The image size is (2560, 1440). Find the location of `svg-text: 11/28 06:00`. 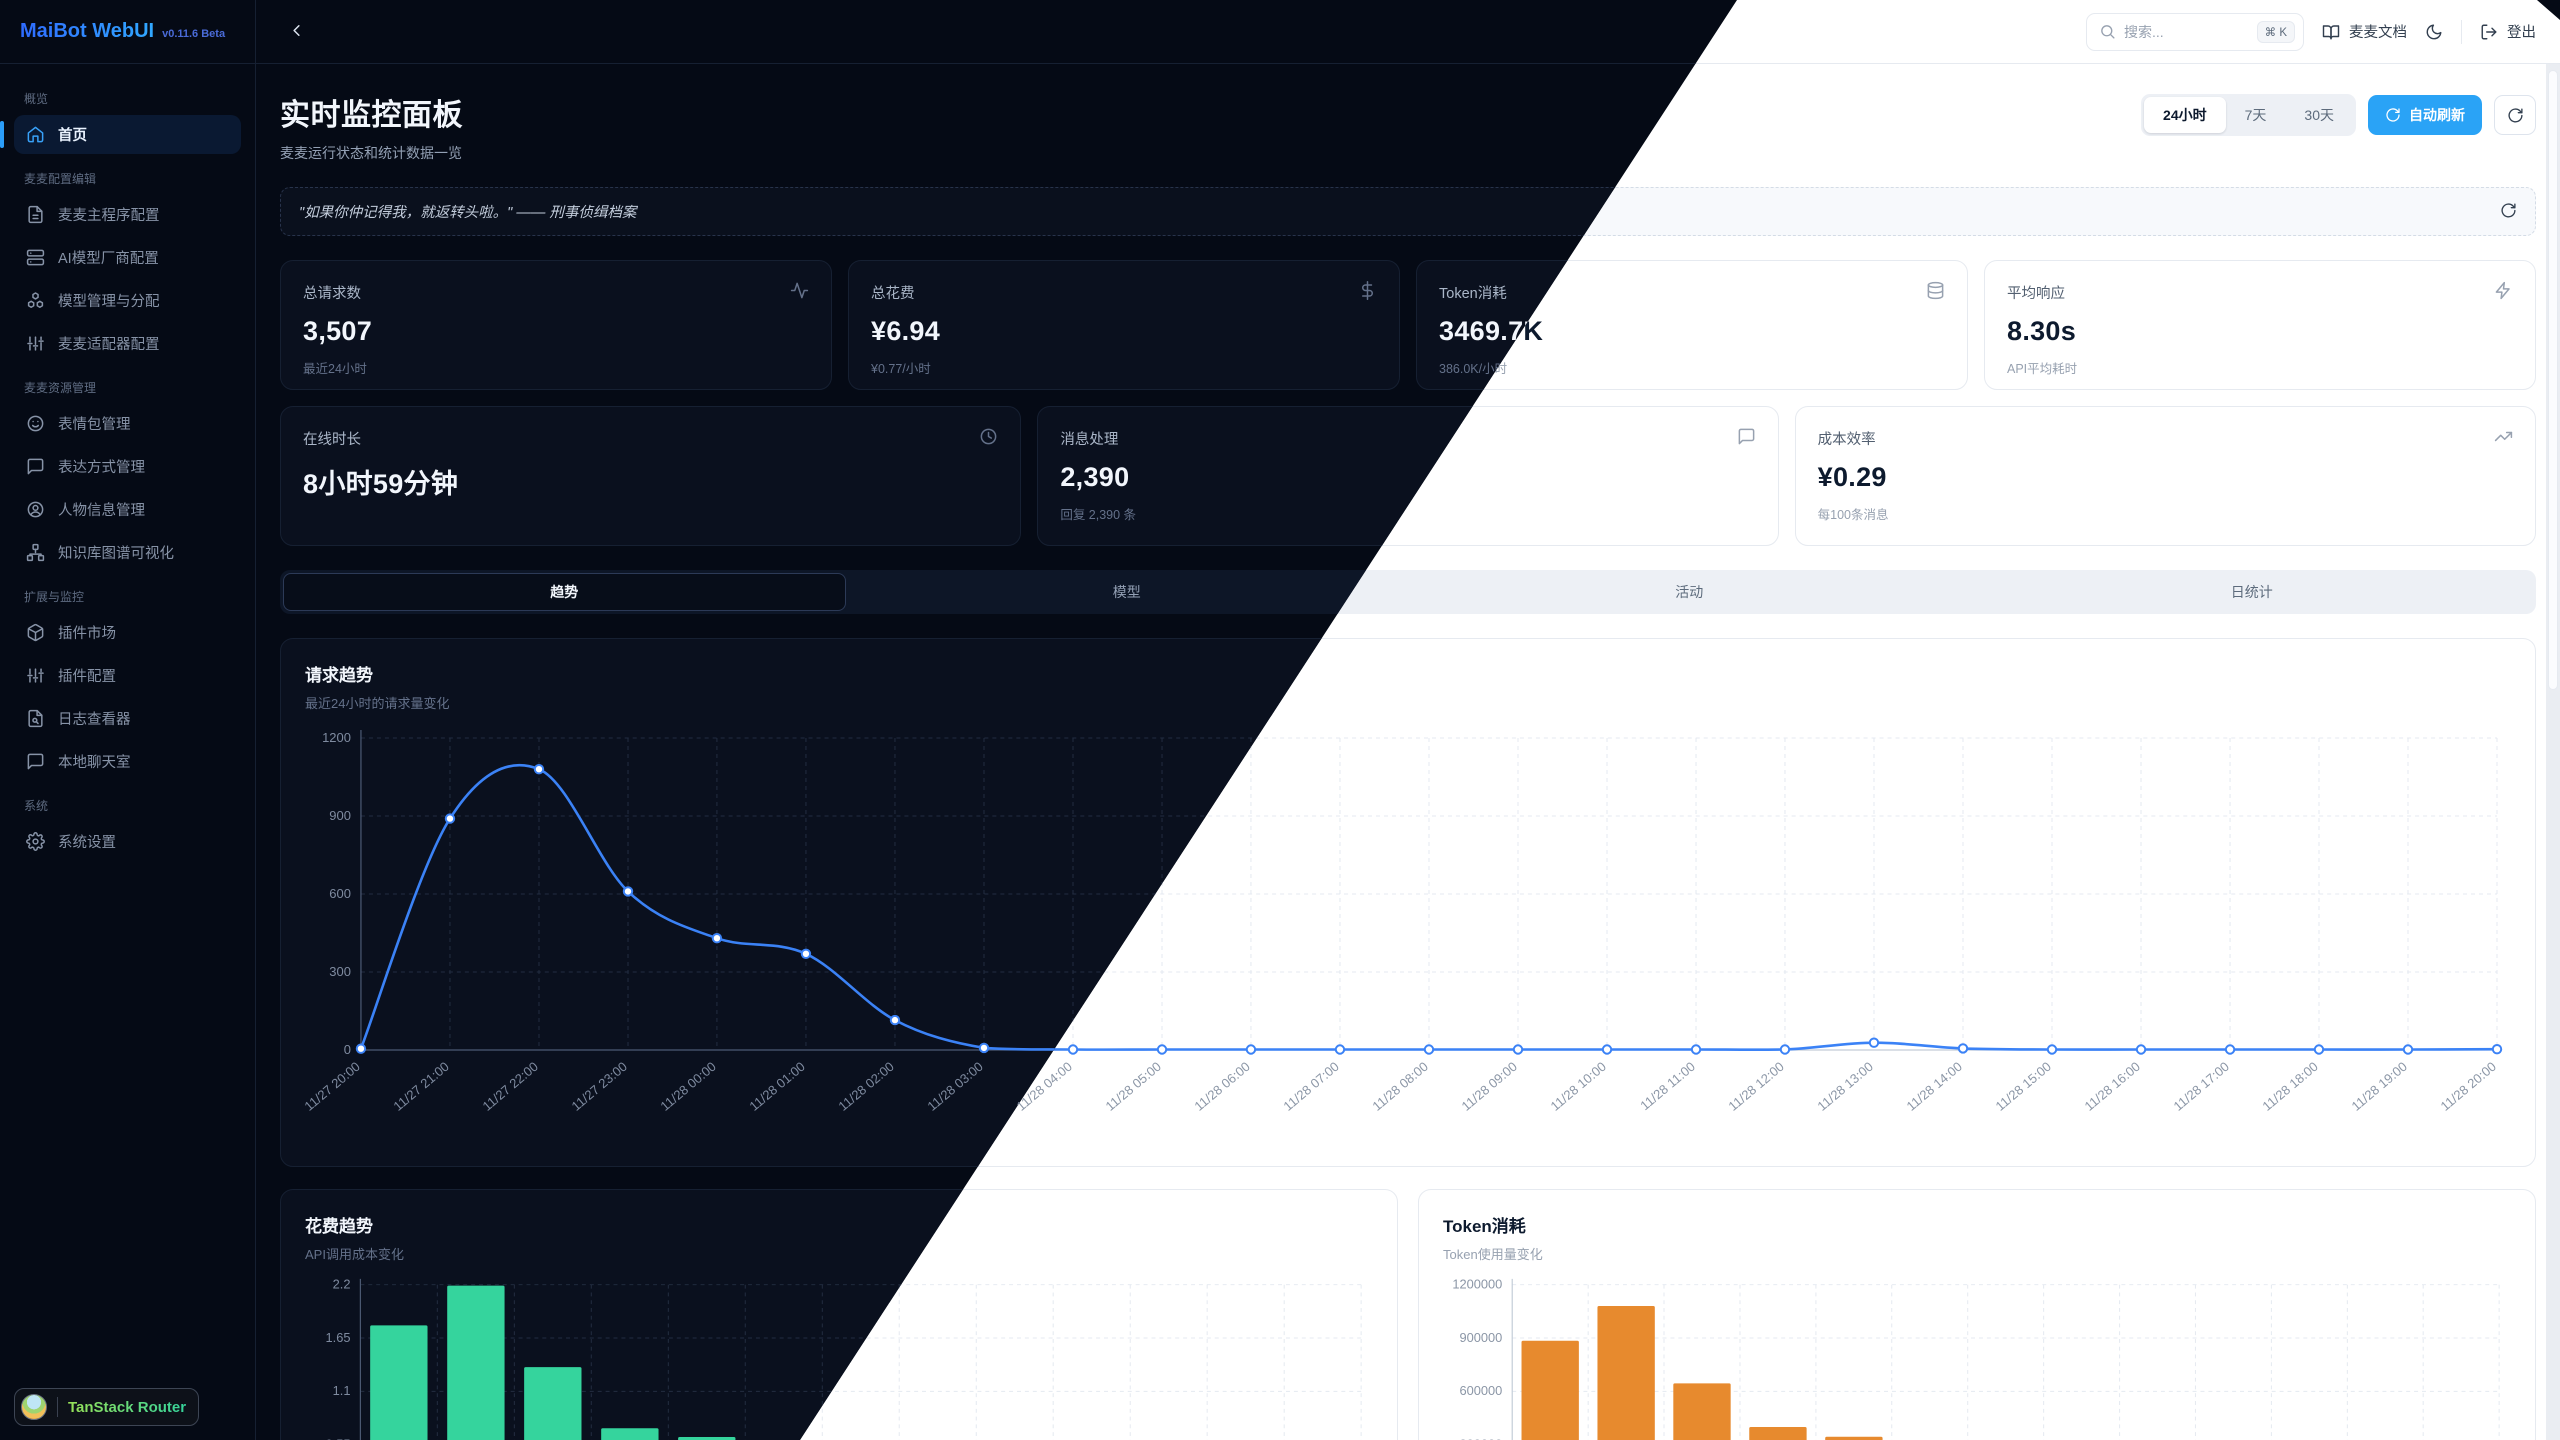

svg-text: 11/28 06:00 is located at coordinates (1221, 1086).